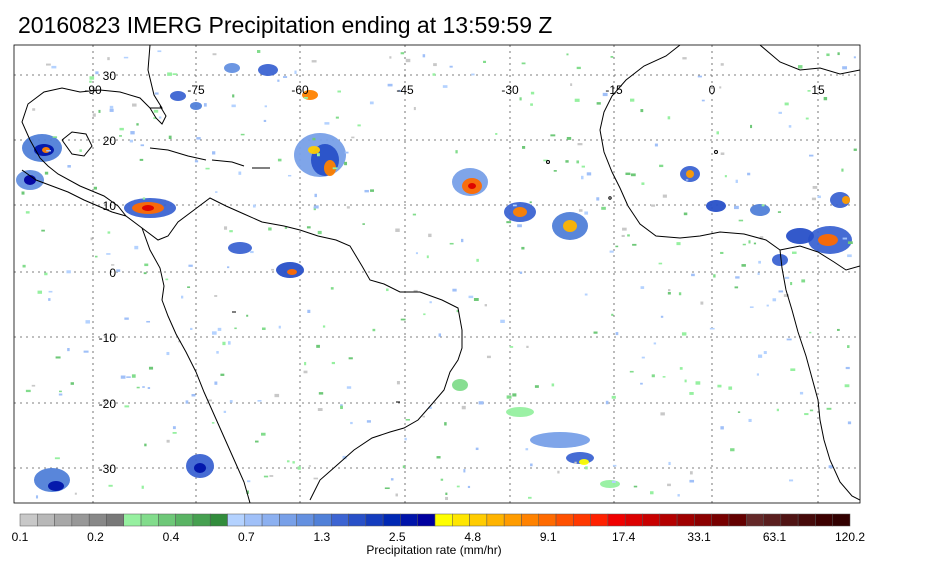 Image resolution: width=944 pixels, height=571 pixels. What do you see at coordinates (397, 537) in the screenshot?
I see `colorbar-tick-label: 2.5` at bounding box center [397, 537].